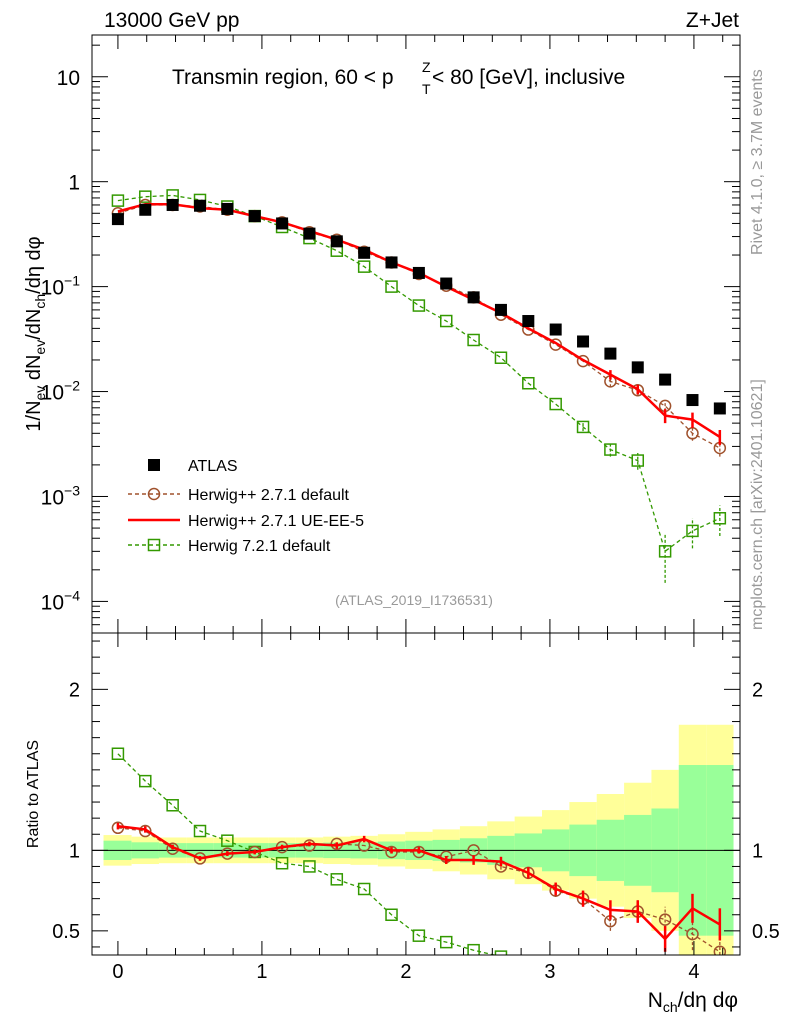 The height and width of the screenshot is (1024, 786). I want to click on ratio-y-tick-label: 1, so click(74, 851).